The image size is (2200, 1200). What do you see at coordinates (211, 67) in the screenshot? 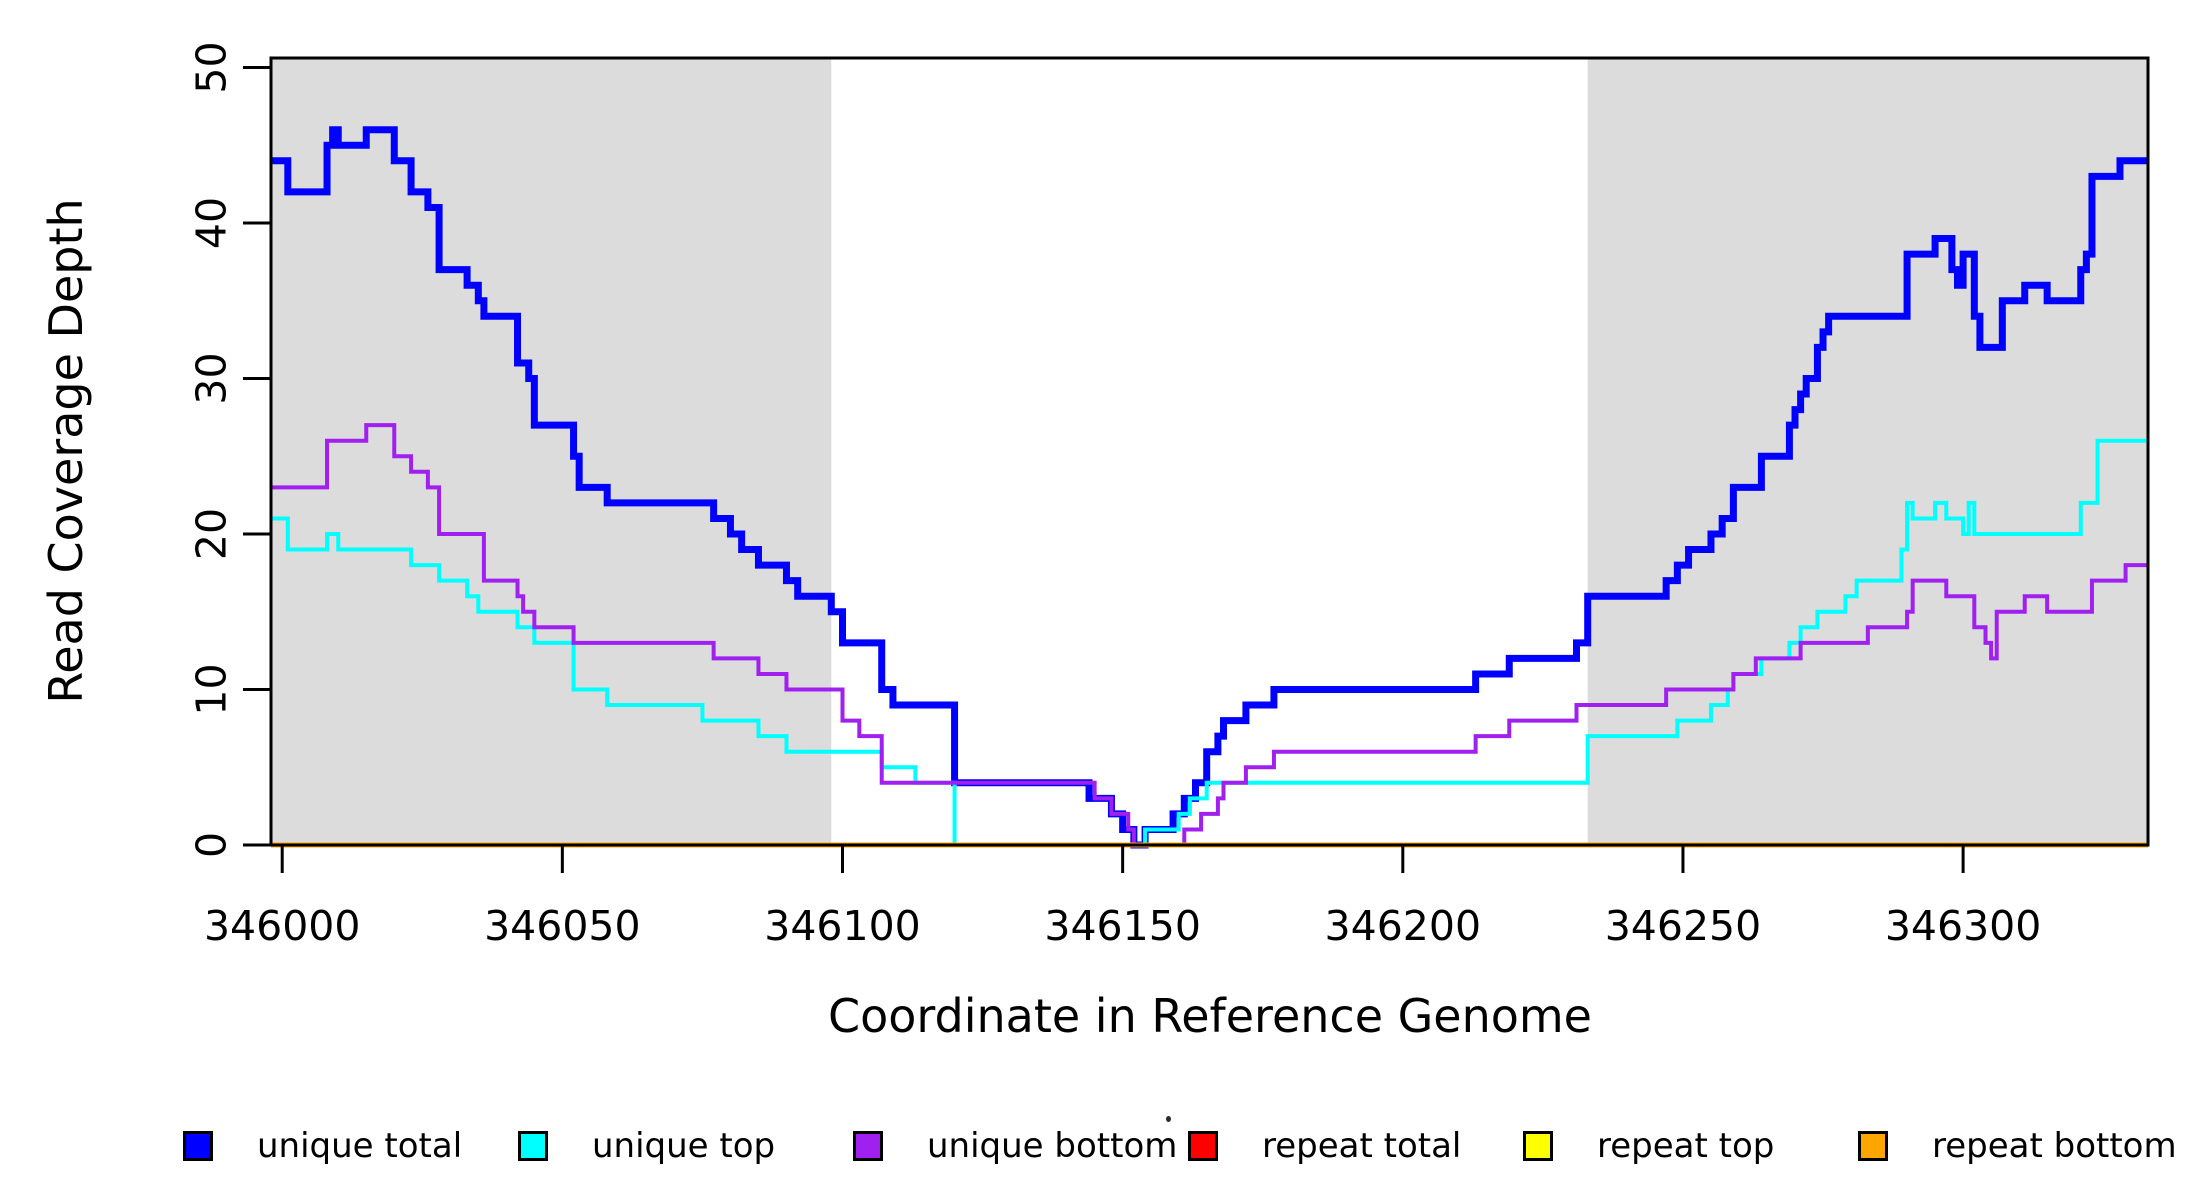
I see `y-tick-label-50: 50` at bounding box center [211, 67].